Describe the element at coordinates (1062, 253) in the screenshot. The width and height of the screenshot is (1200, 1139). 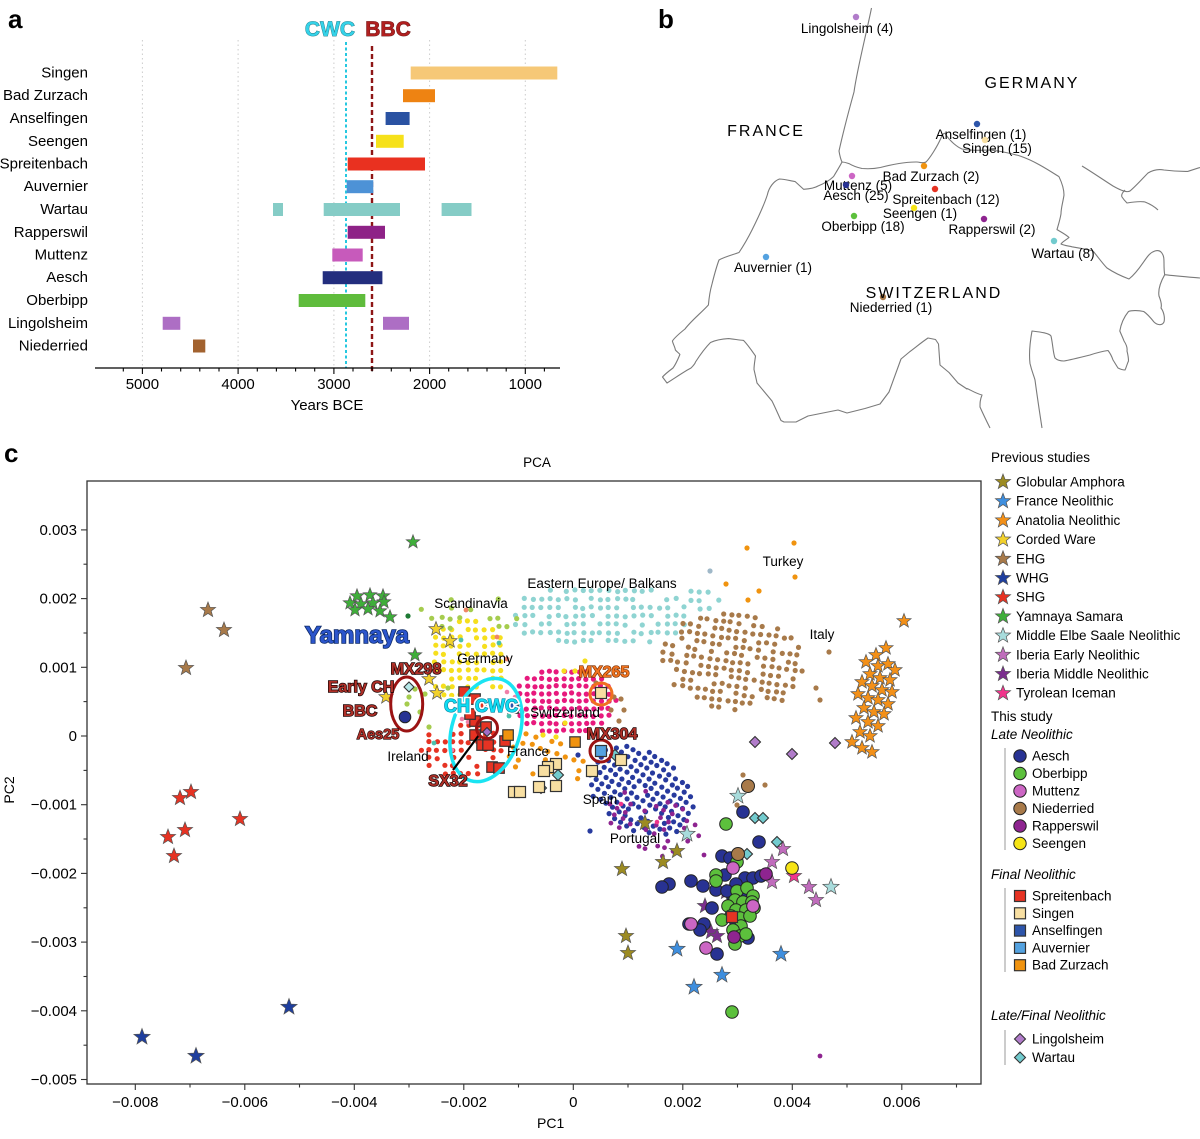
I see `svg-text: Wartau (8)` at that location.